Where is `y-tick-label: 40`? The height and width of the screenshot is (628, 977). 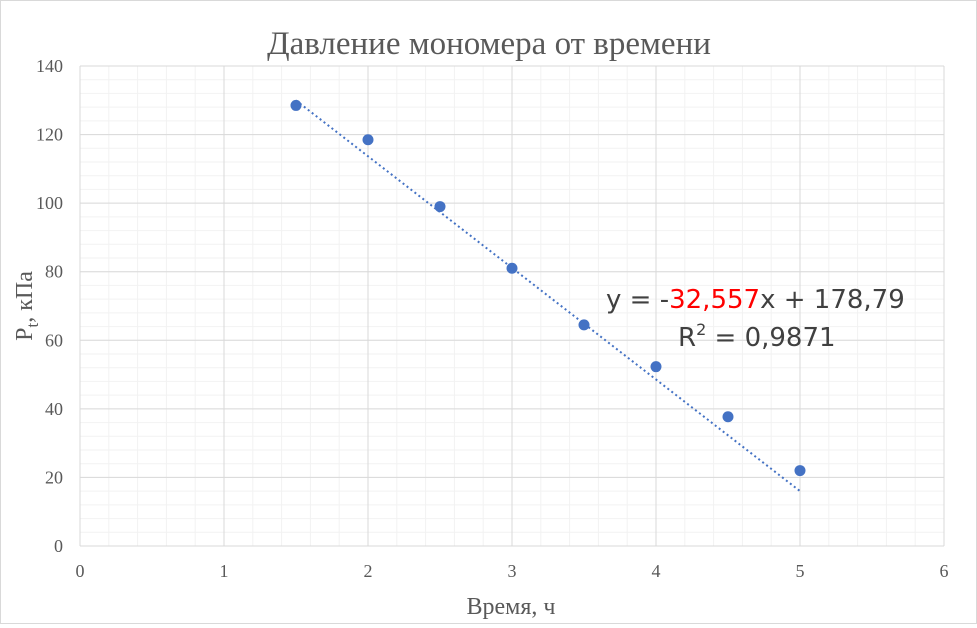
y-tick-label: 40 is located at coordinates (54, 409).